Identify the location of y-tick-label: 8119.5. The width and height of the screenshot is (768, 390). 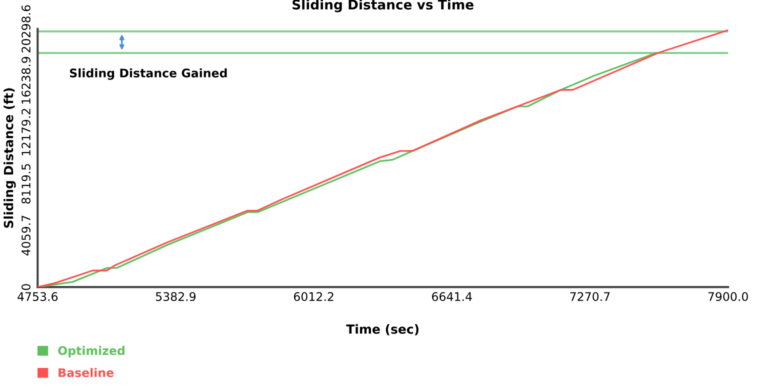
(26, 184).